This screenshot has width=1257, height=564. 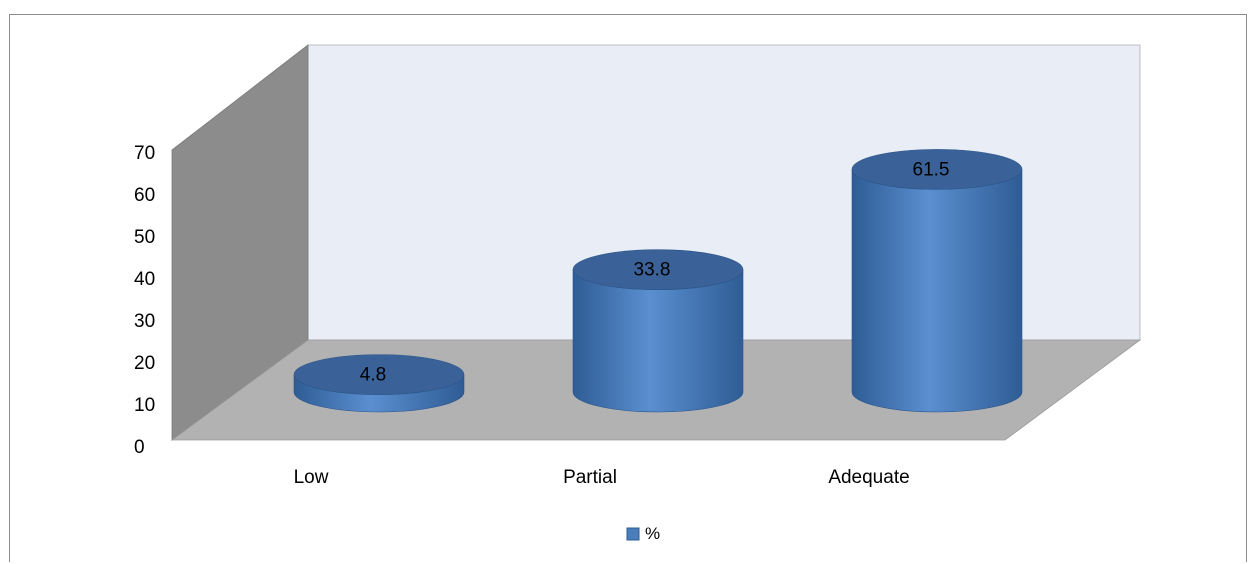 What do you see at coordinates (311, 477) in the screenshot?
I see `x-tick-label: Low` at bounding box center [311, 477].